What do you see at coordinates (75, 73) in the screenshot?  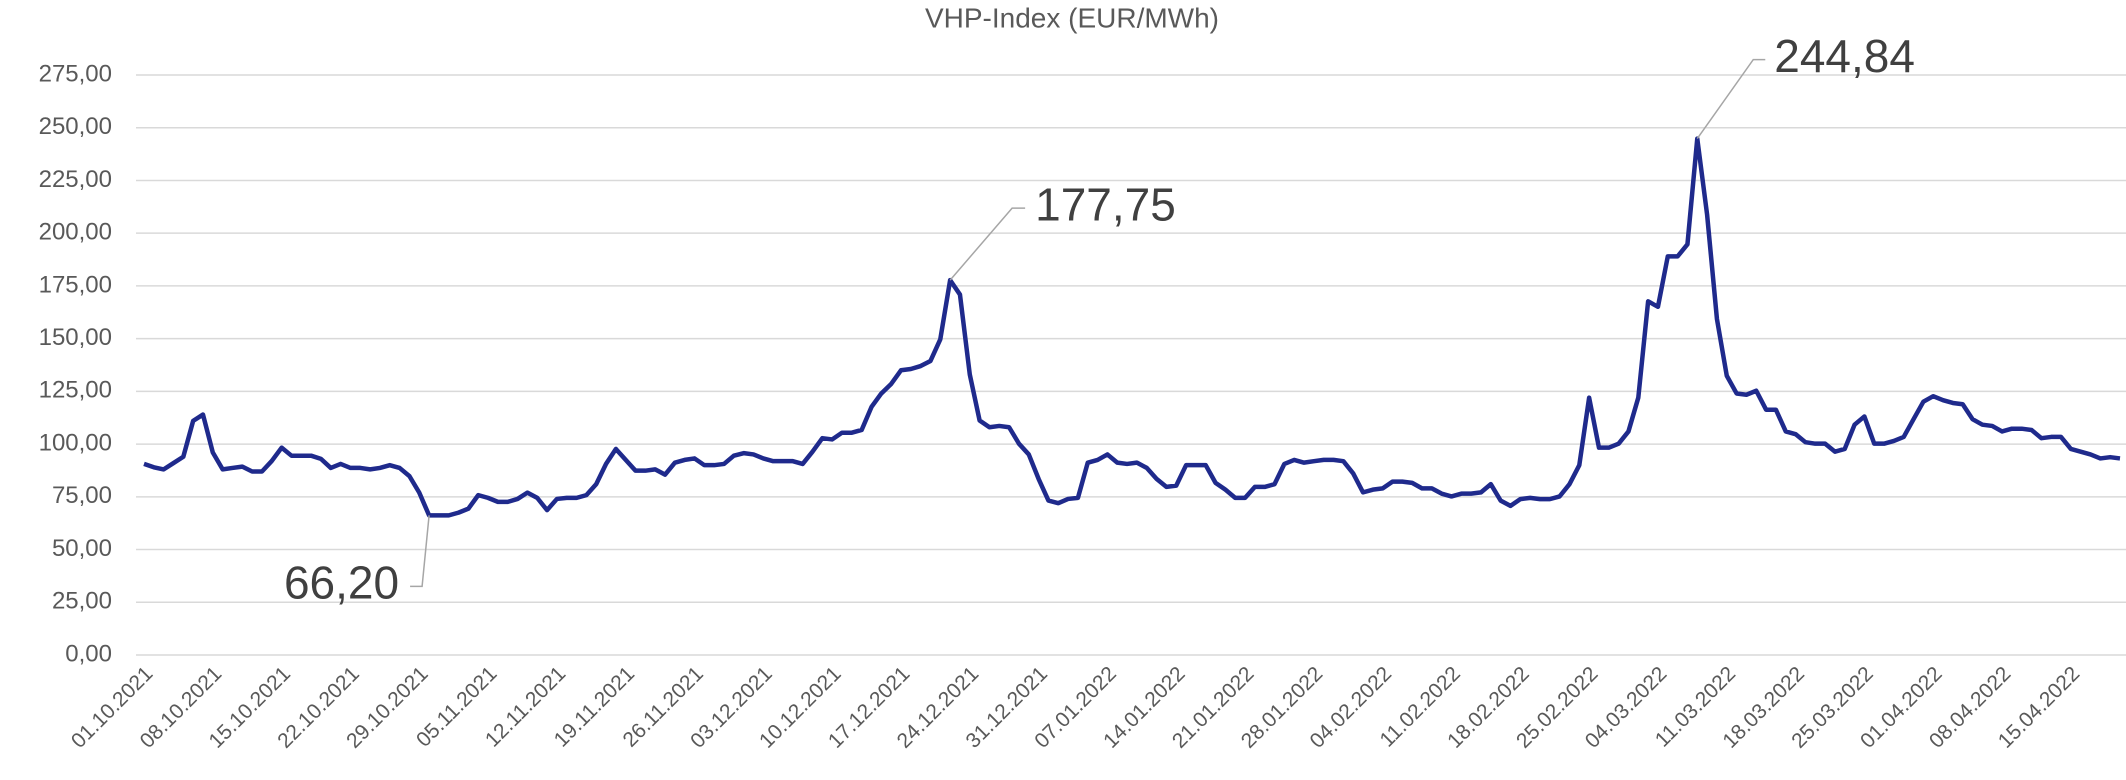 I see `y-tick-label: 275,00` at bounding box center [75, 73].